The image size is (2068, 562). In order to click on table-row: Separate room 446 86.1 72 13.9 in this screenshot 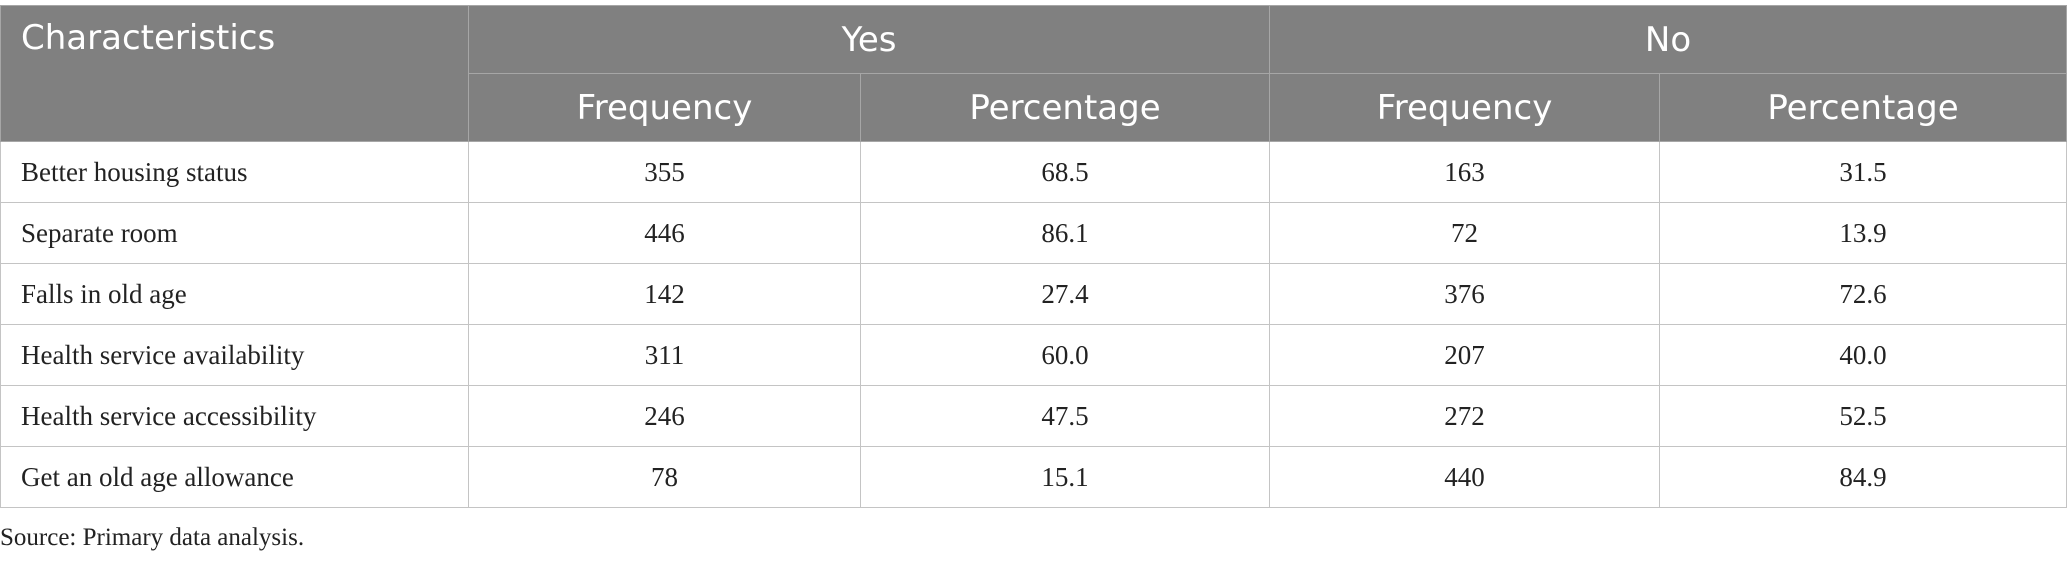, I will do `click(1034, 233)`.